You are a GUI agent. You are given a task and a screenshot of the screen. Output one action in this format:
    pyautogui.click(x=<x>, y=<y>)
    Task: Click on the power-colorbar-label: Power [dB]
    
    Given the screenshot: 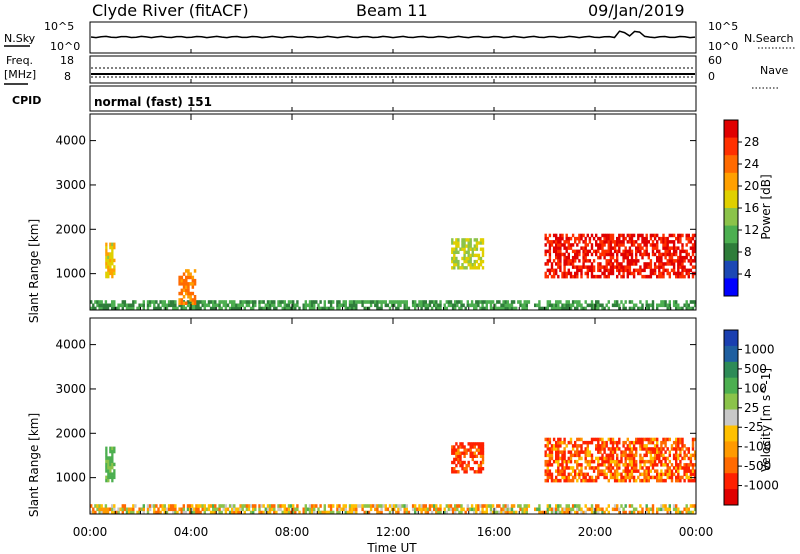 What is the action you would take?
    pyautogui.click(x=766, y=206)
    